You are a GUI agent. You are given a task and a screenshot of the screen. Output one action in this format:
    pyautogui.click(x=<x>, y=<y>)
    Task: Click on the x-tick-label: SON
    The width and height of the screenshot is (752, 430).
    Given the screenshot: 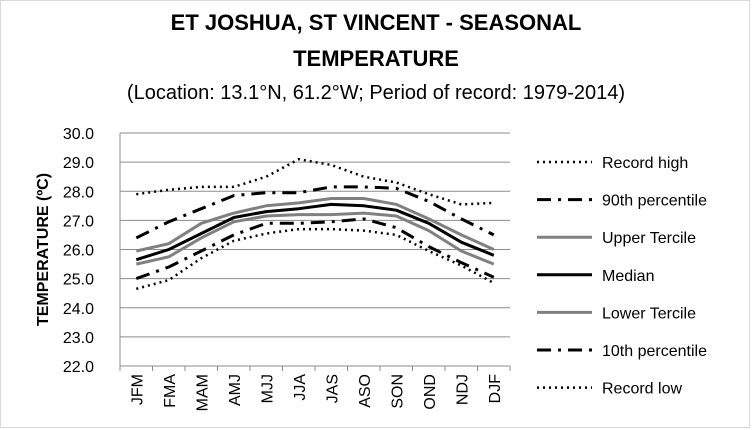 What is the action you would take?
    pyautogui.click(x=397, y=391)
    